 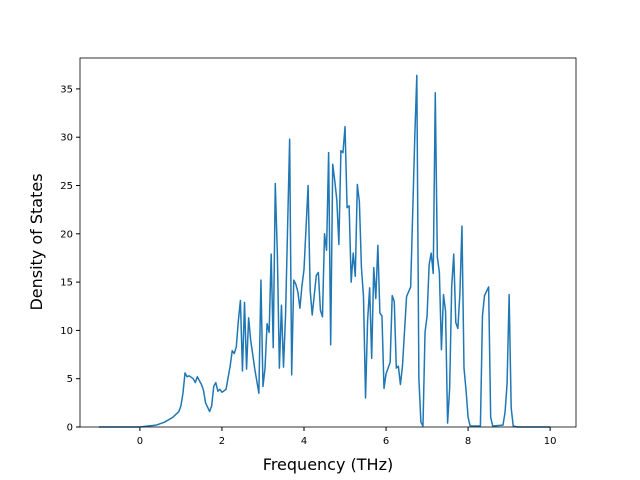 What do you see at coordinates (222, 441) in the screenshot?
I see `x-tick-label: 2` at bounding box center [222, 441].